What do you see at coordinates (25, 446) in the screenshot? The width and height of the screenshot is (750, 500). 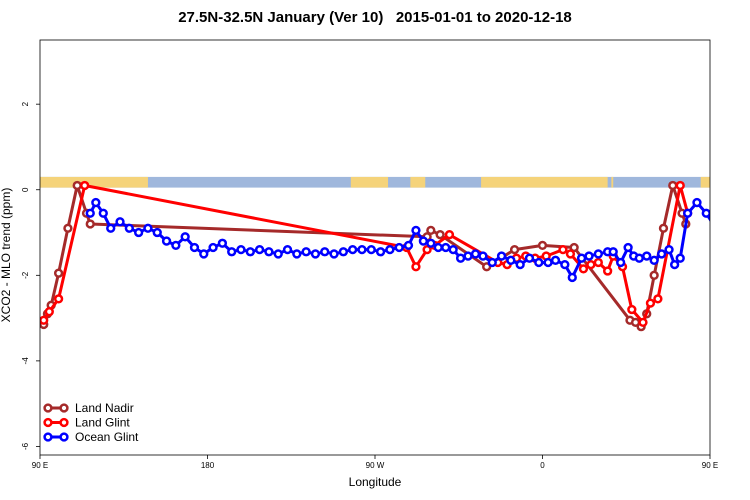 I see `y-tick-label: -6` at bounding box center [25, 446].